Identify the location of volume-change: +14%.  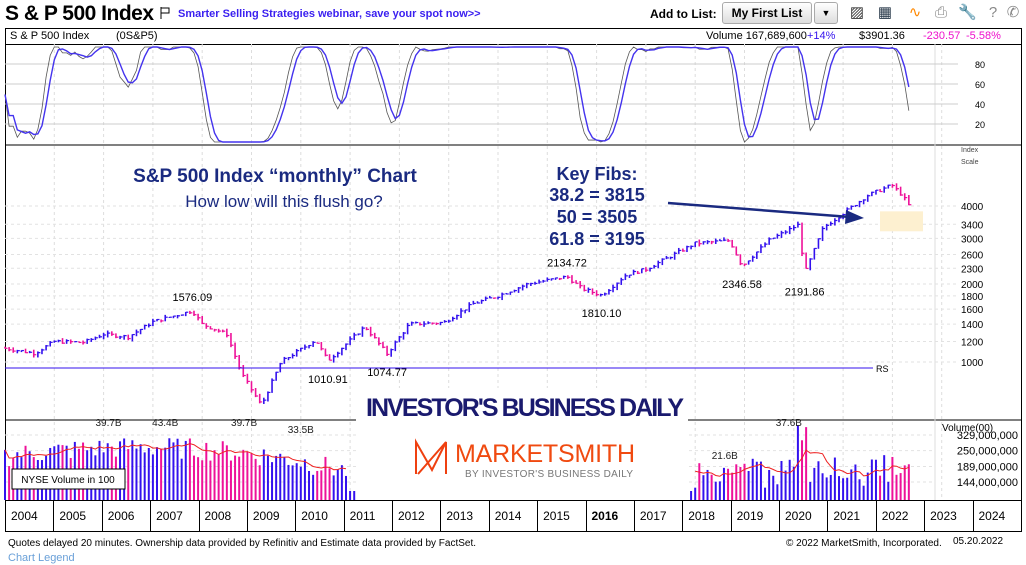
(821, 36).